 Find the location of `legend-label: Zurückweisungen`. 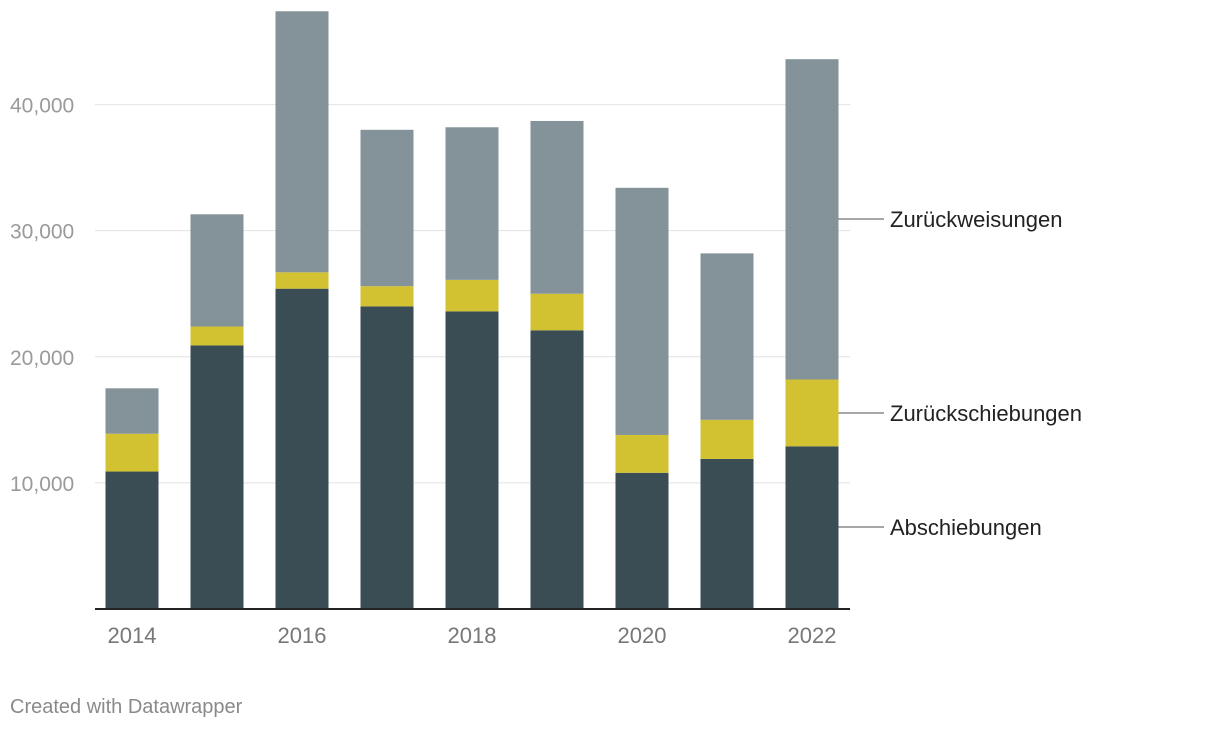

legend-label: Zurückweisungen is located at coordinates (976, 219).